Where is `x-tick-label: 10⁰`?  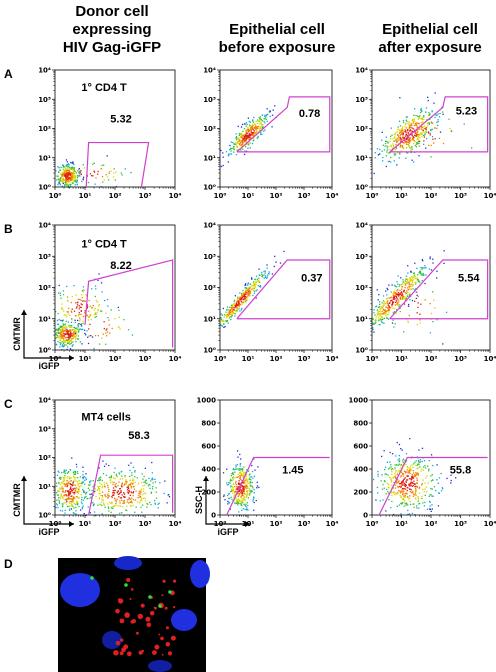 x-tick-label: 10⁰ is located at coordinates (55, 359).